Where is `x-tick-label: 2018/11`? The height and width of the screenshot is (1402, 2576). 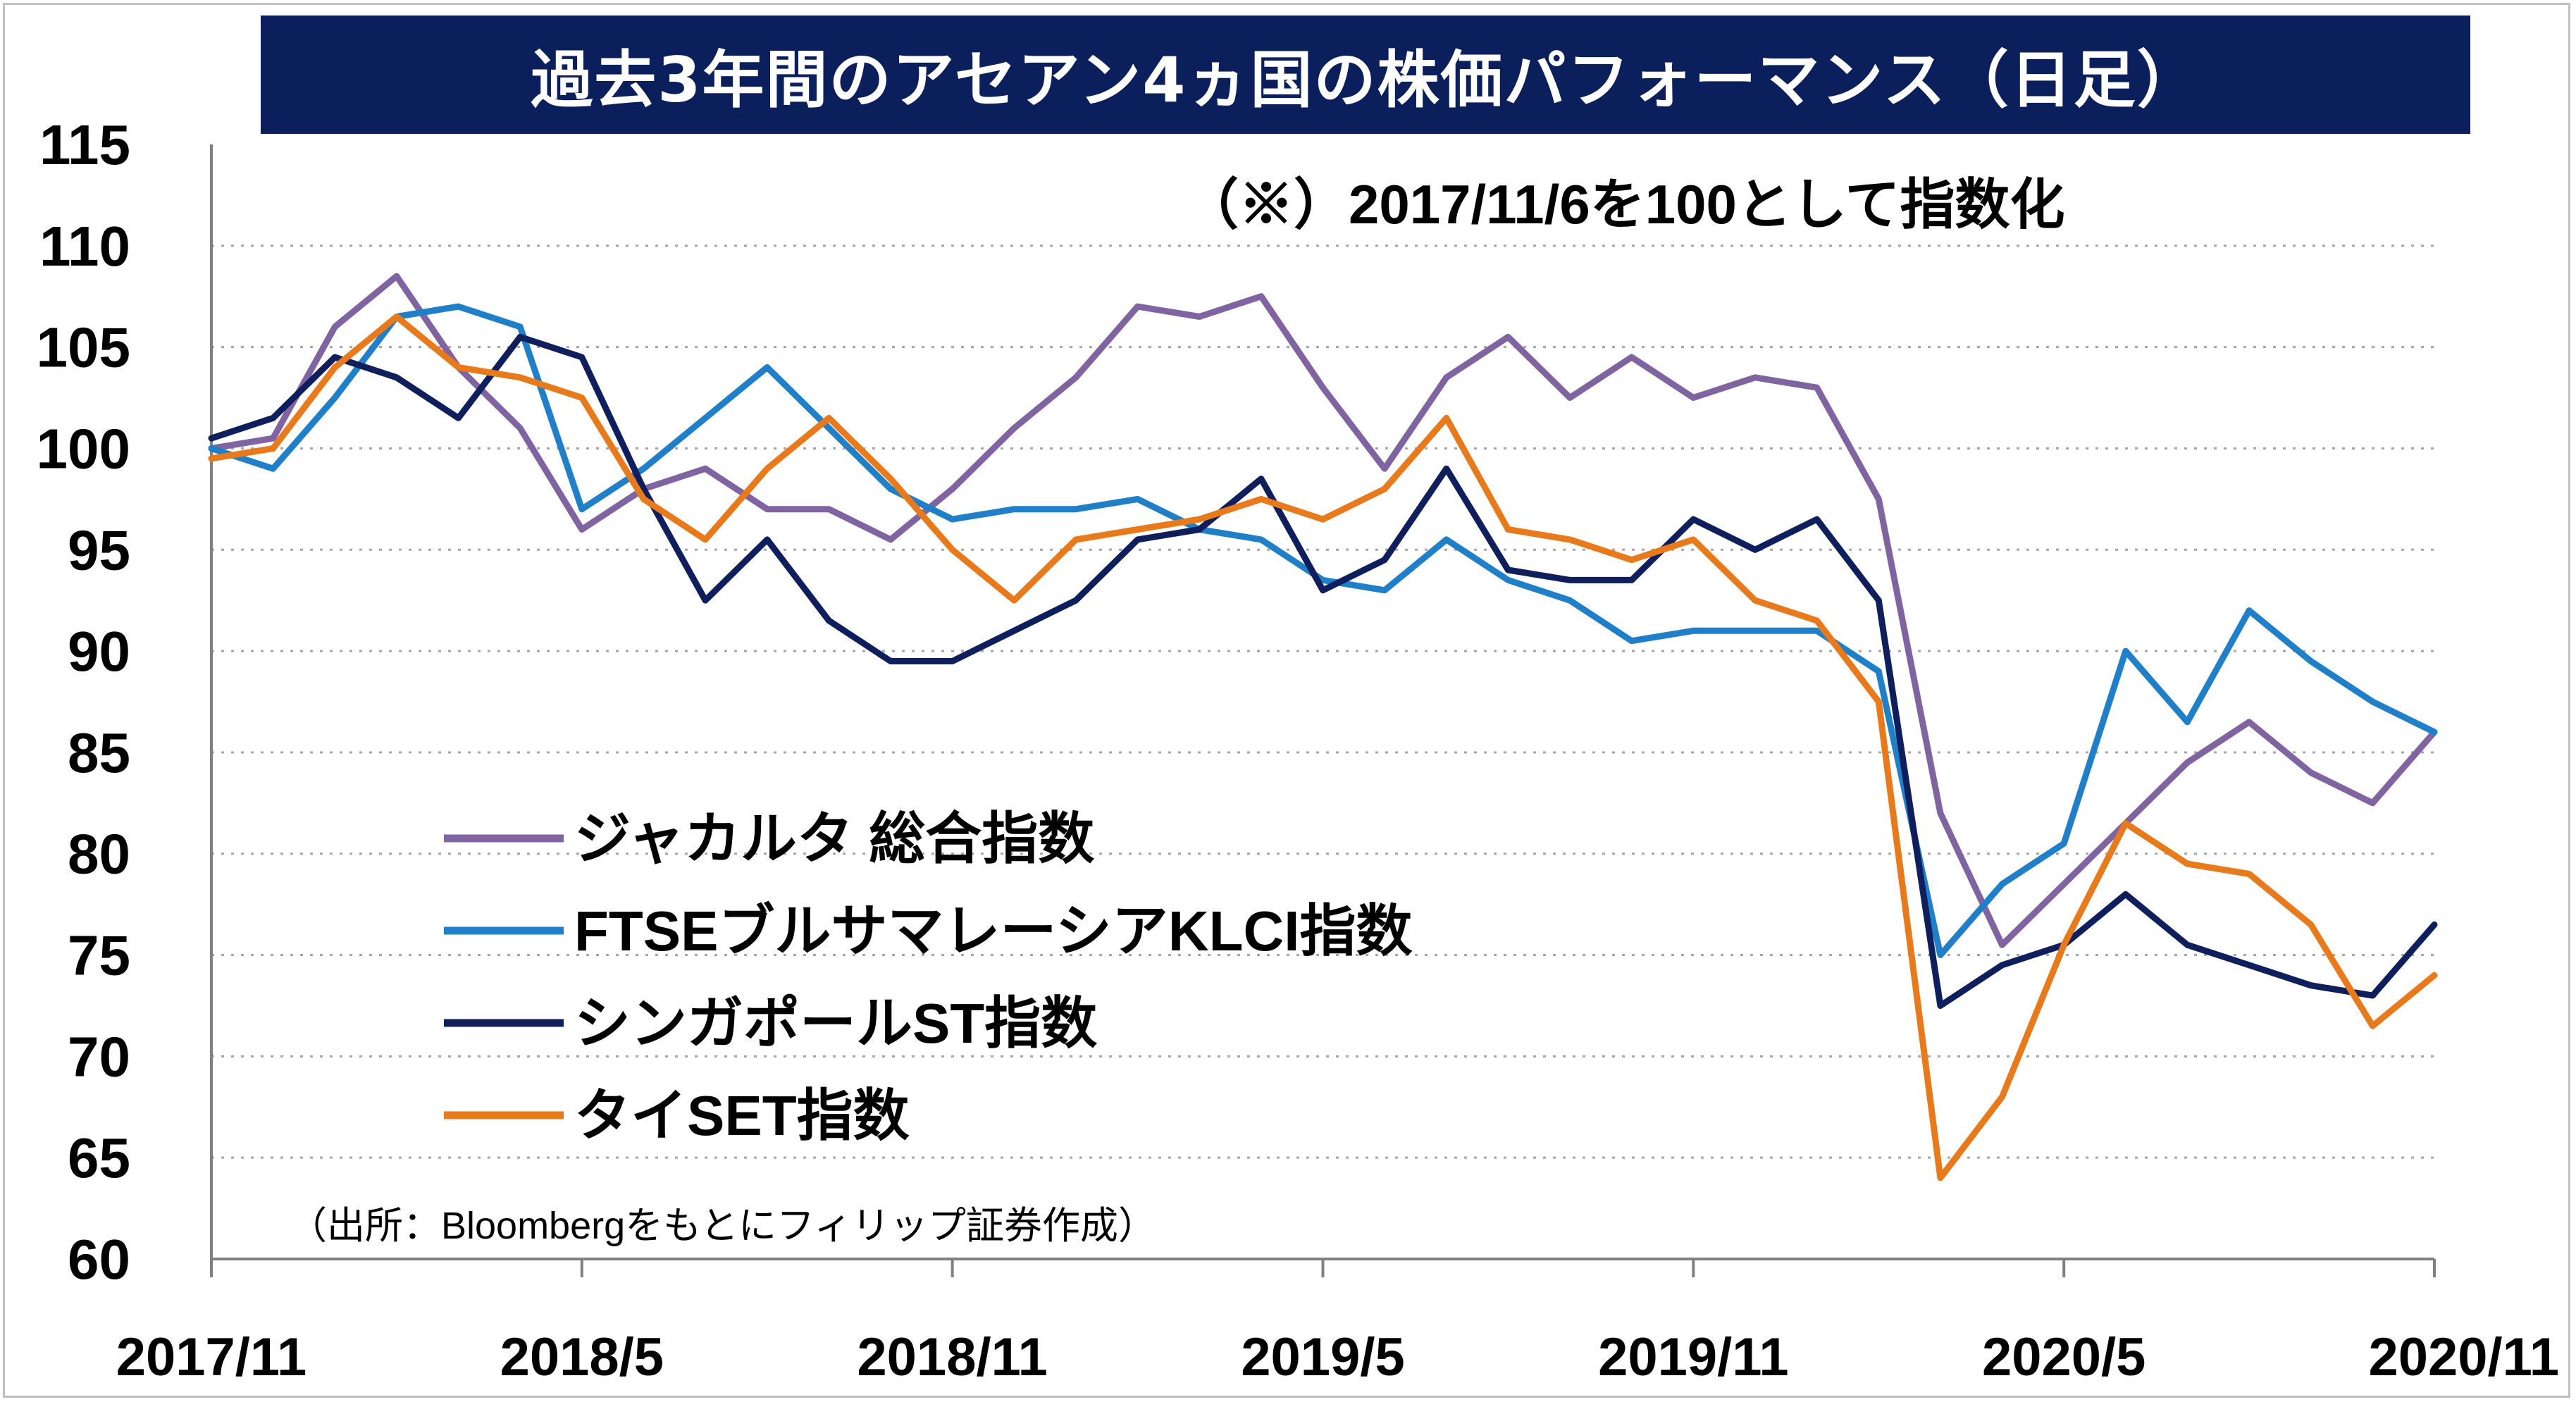 x-tick-label: 2018/11 is located at coordinates (952, 1357).